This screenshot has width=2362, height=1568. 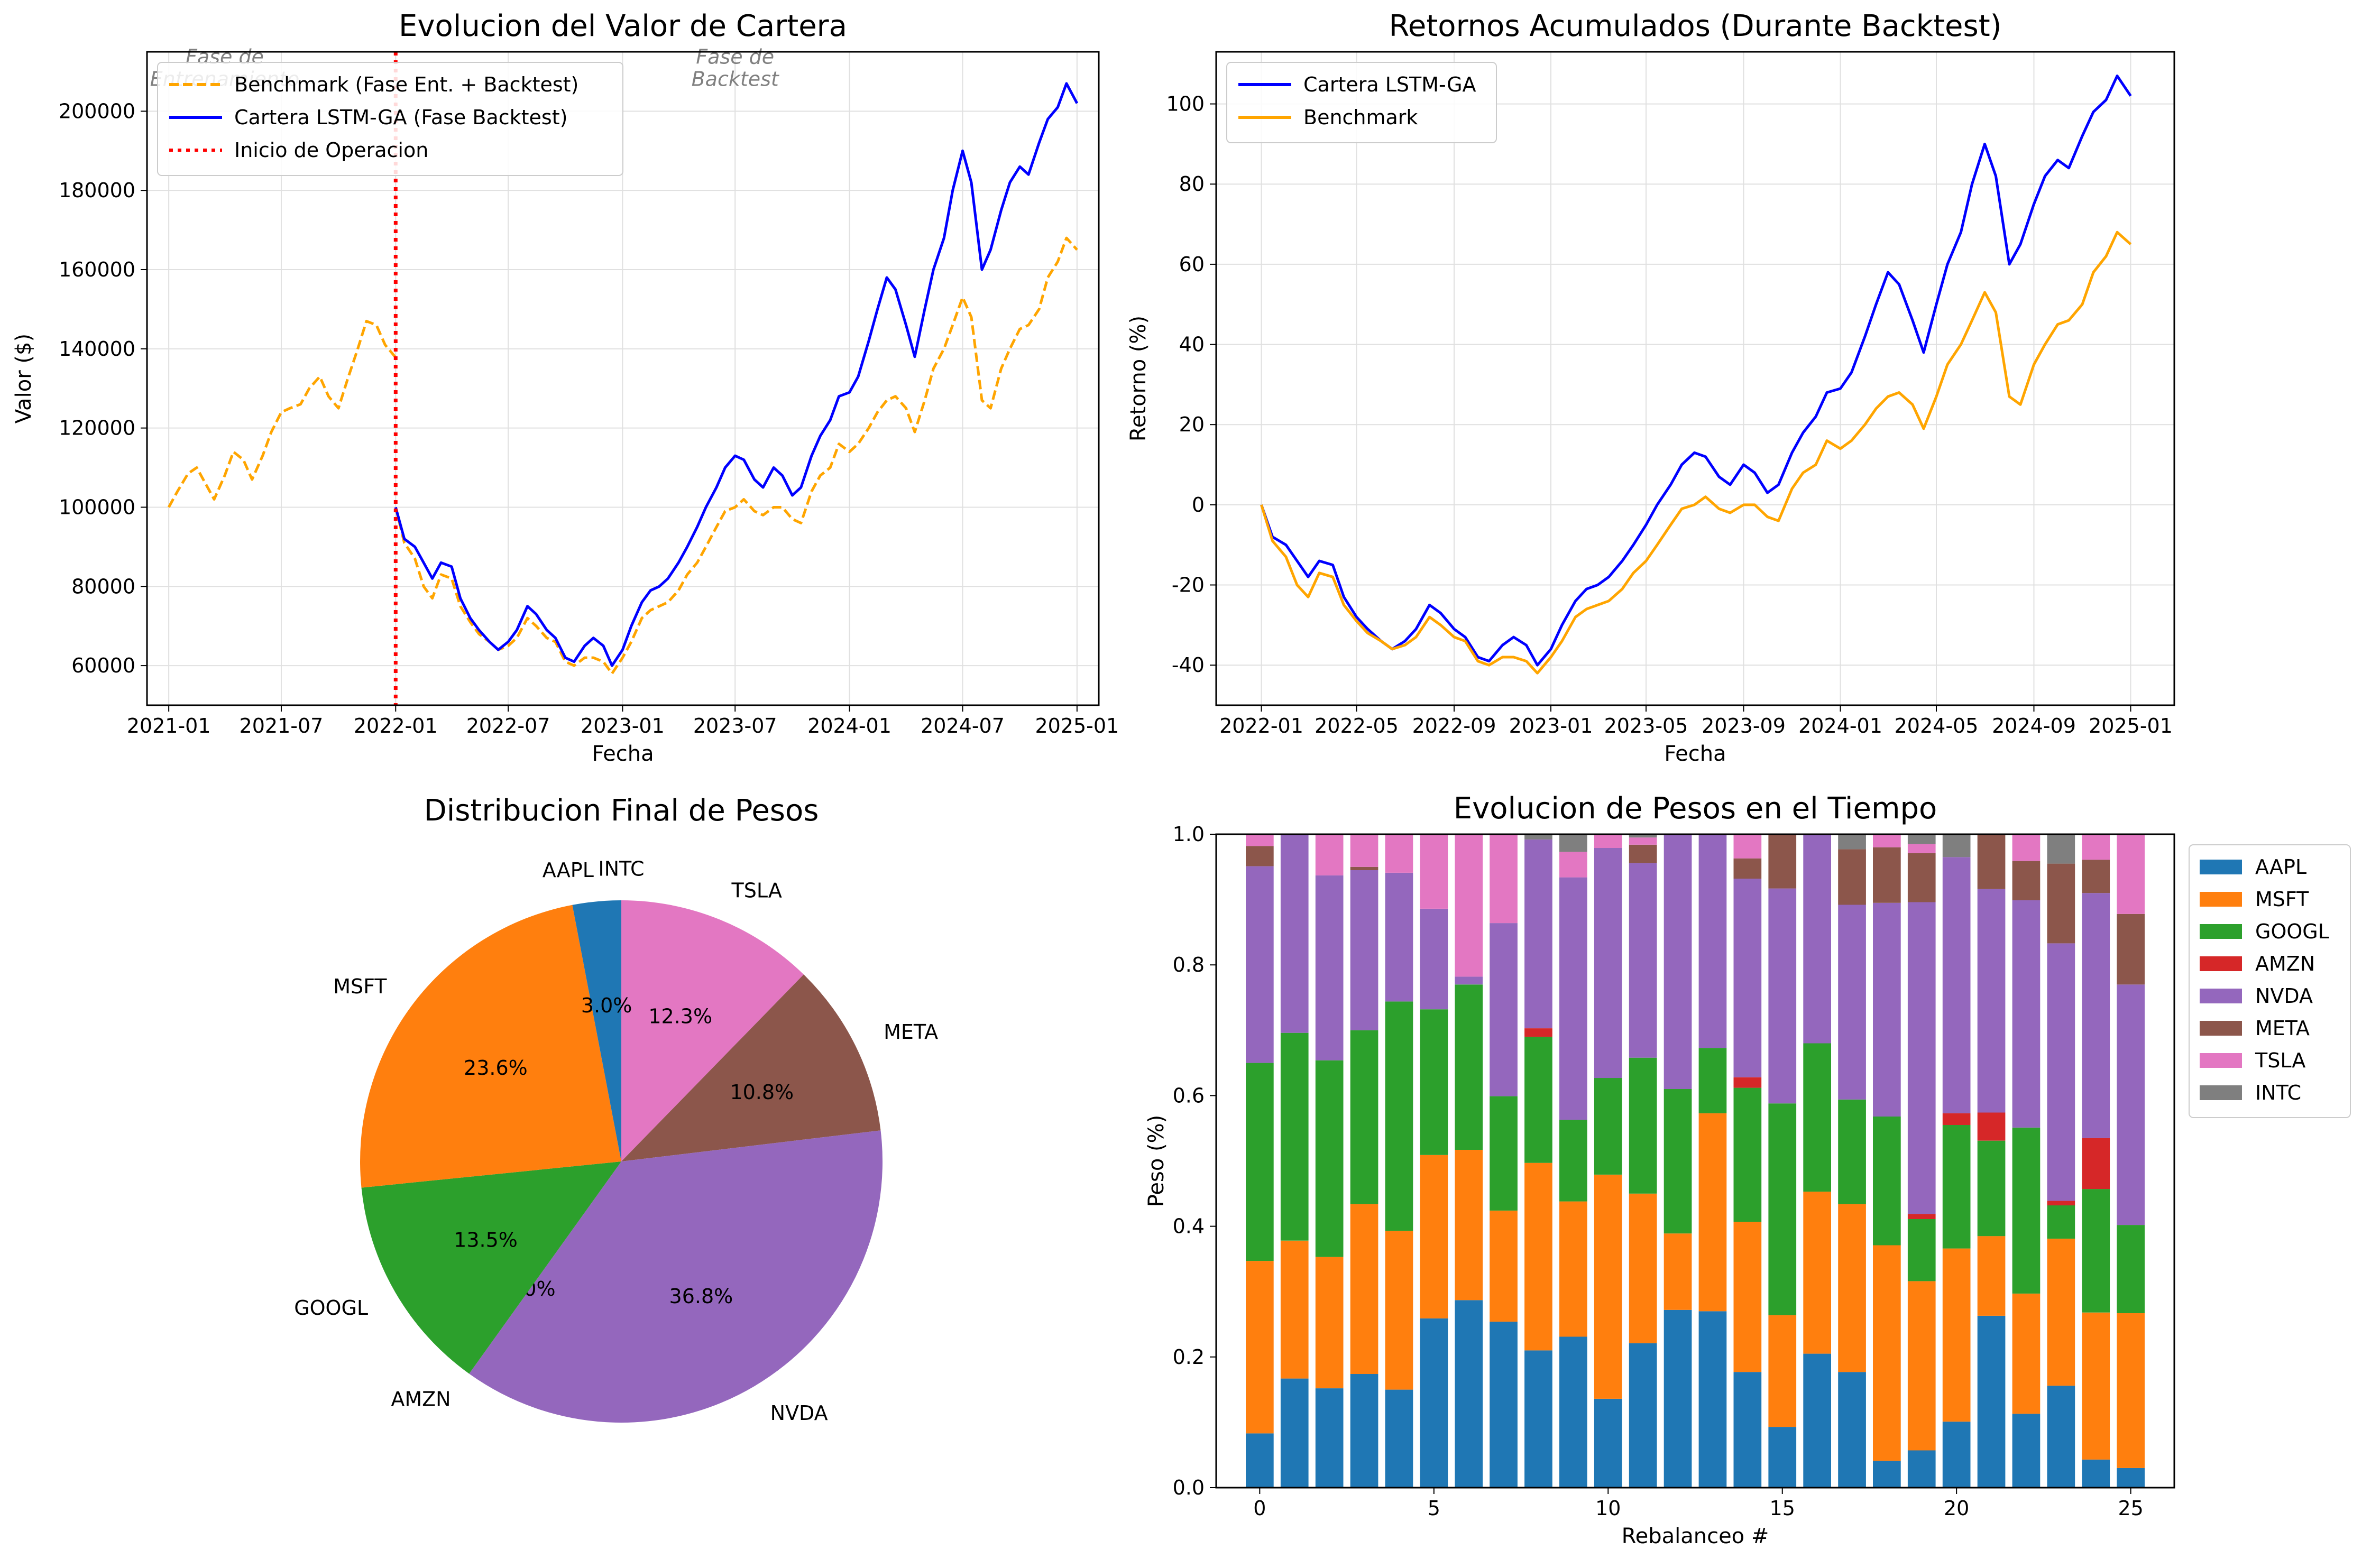 I want to click on pie-label: AAPL, so click(x=569, y=870).